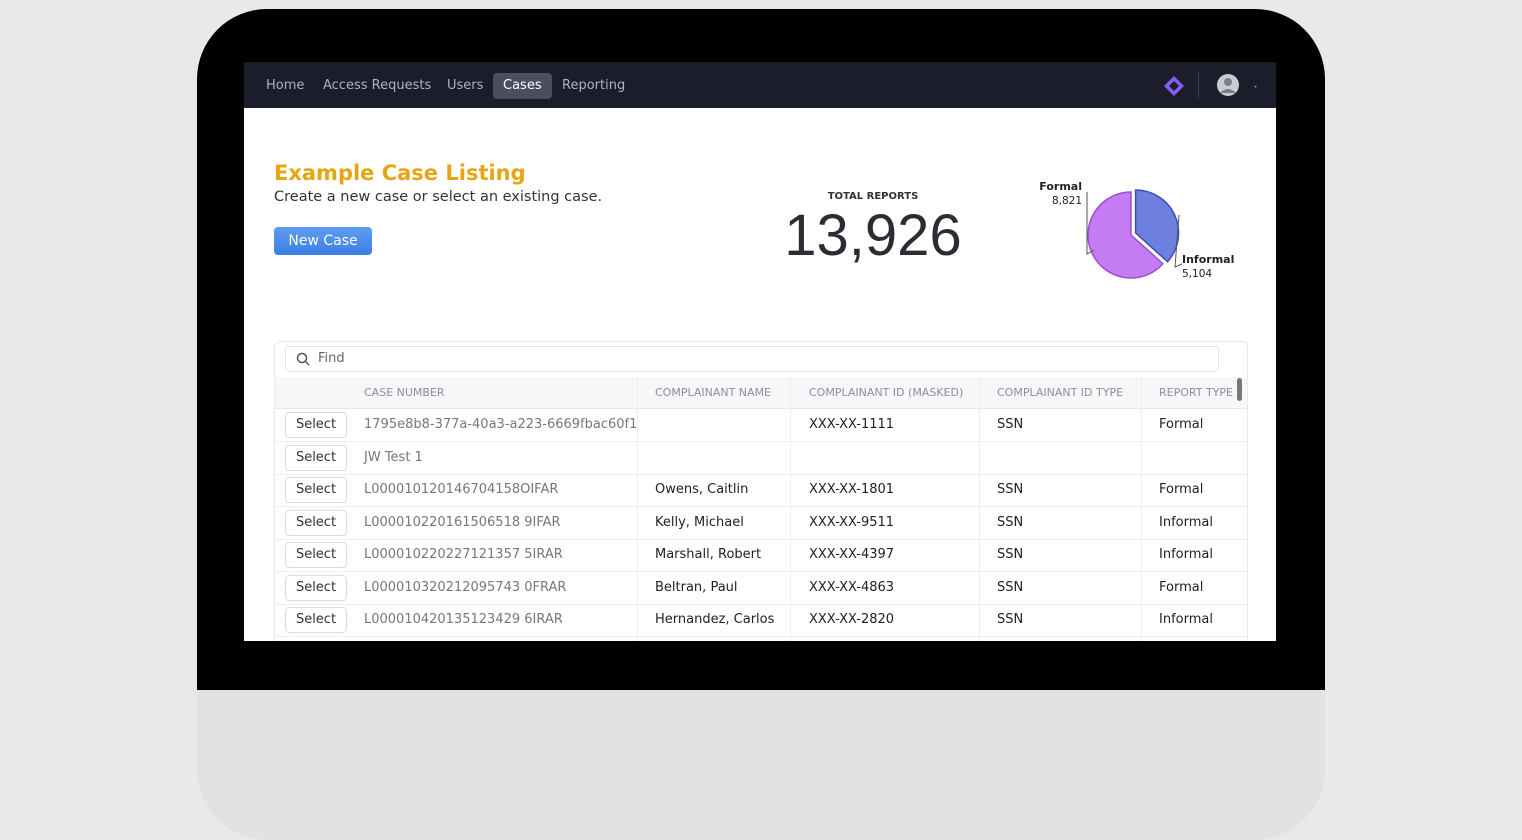  I want to click on table-cell: Hernandez, Carlos, so click(715, 619).